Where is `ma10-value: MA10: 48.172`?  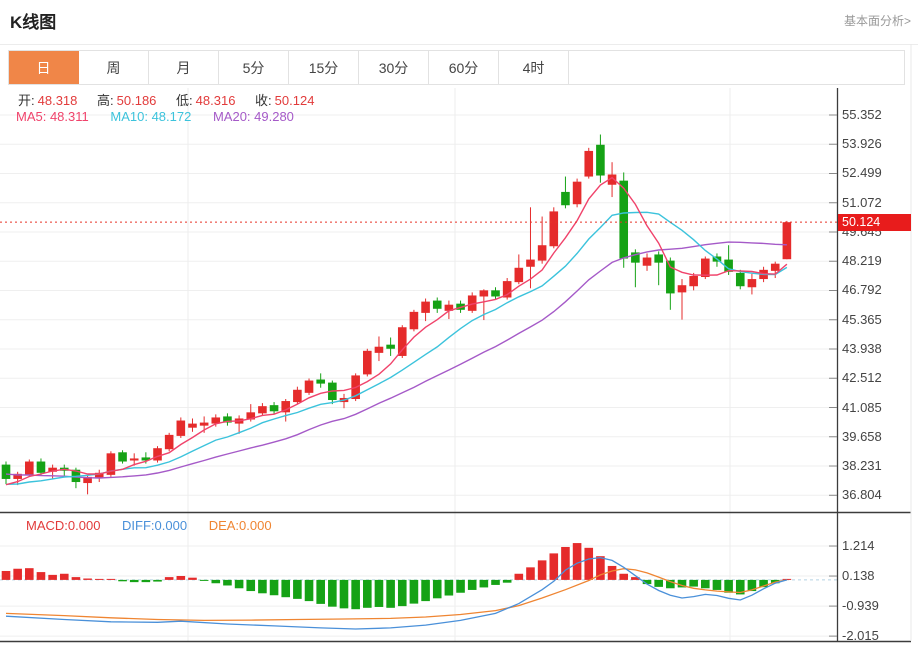 ma10-value: MA10: 48.172 is located at coordinates (151, 116).